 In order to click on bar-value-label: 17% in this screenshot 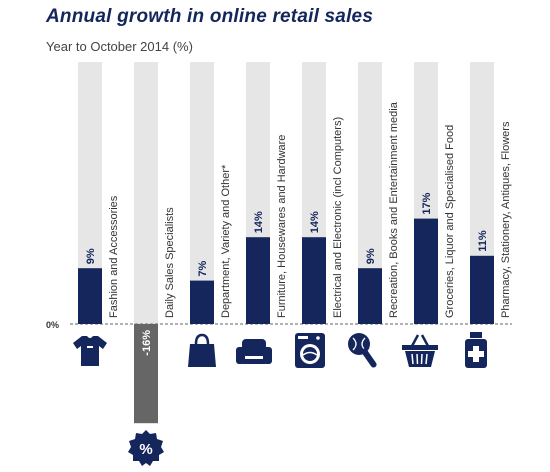, I will do `click(427, 203)`.